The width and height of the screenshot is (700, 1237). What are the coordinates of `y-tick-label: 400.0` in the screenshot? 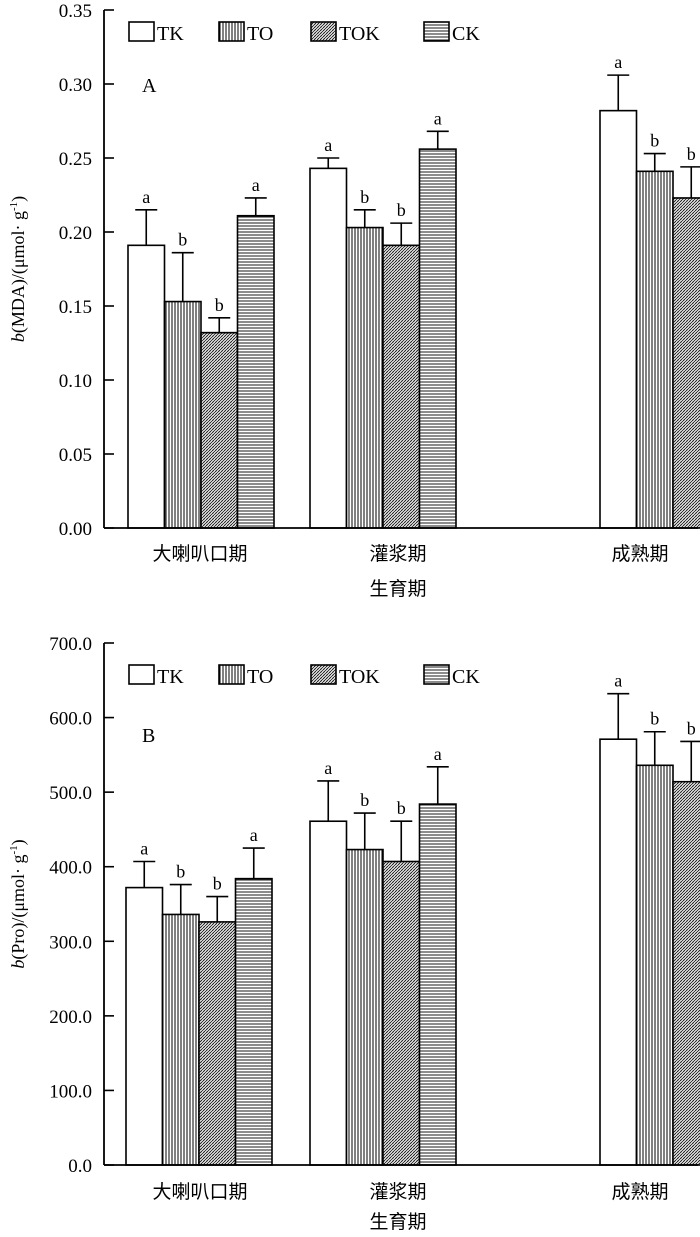 It's located at (70, 868).